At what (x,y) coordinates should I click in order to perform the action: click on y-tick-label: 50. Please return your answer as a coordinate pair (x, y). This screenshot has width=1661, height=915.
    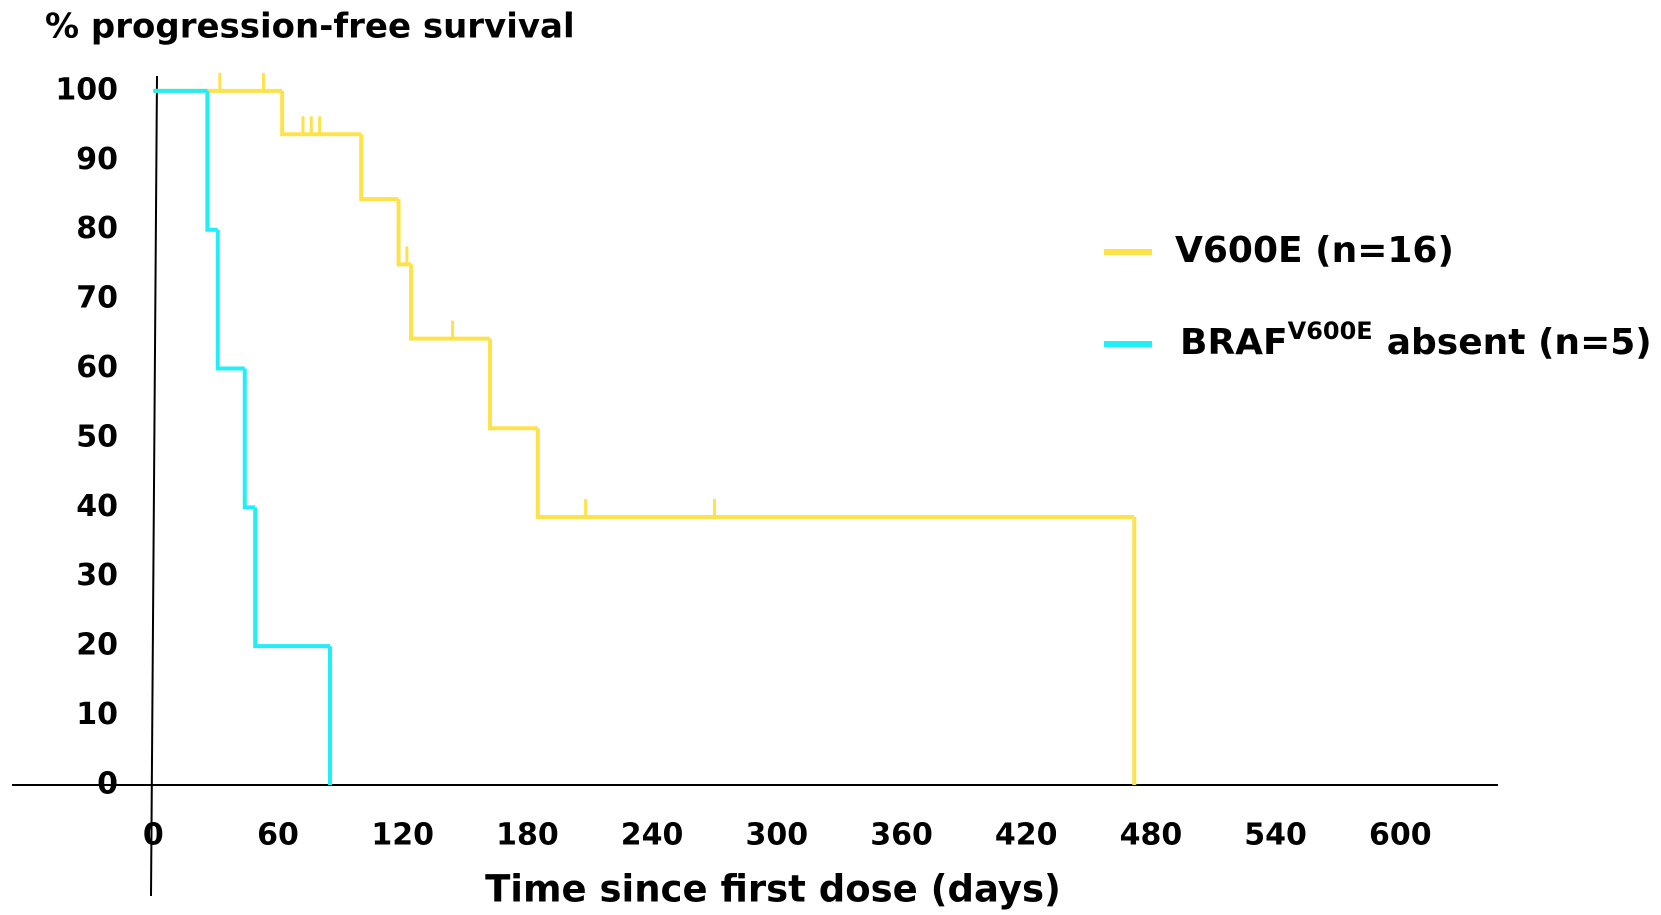
    Looking at the image, I should click on (97, 436).